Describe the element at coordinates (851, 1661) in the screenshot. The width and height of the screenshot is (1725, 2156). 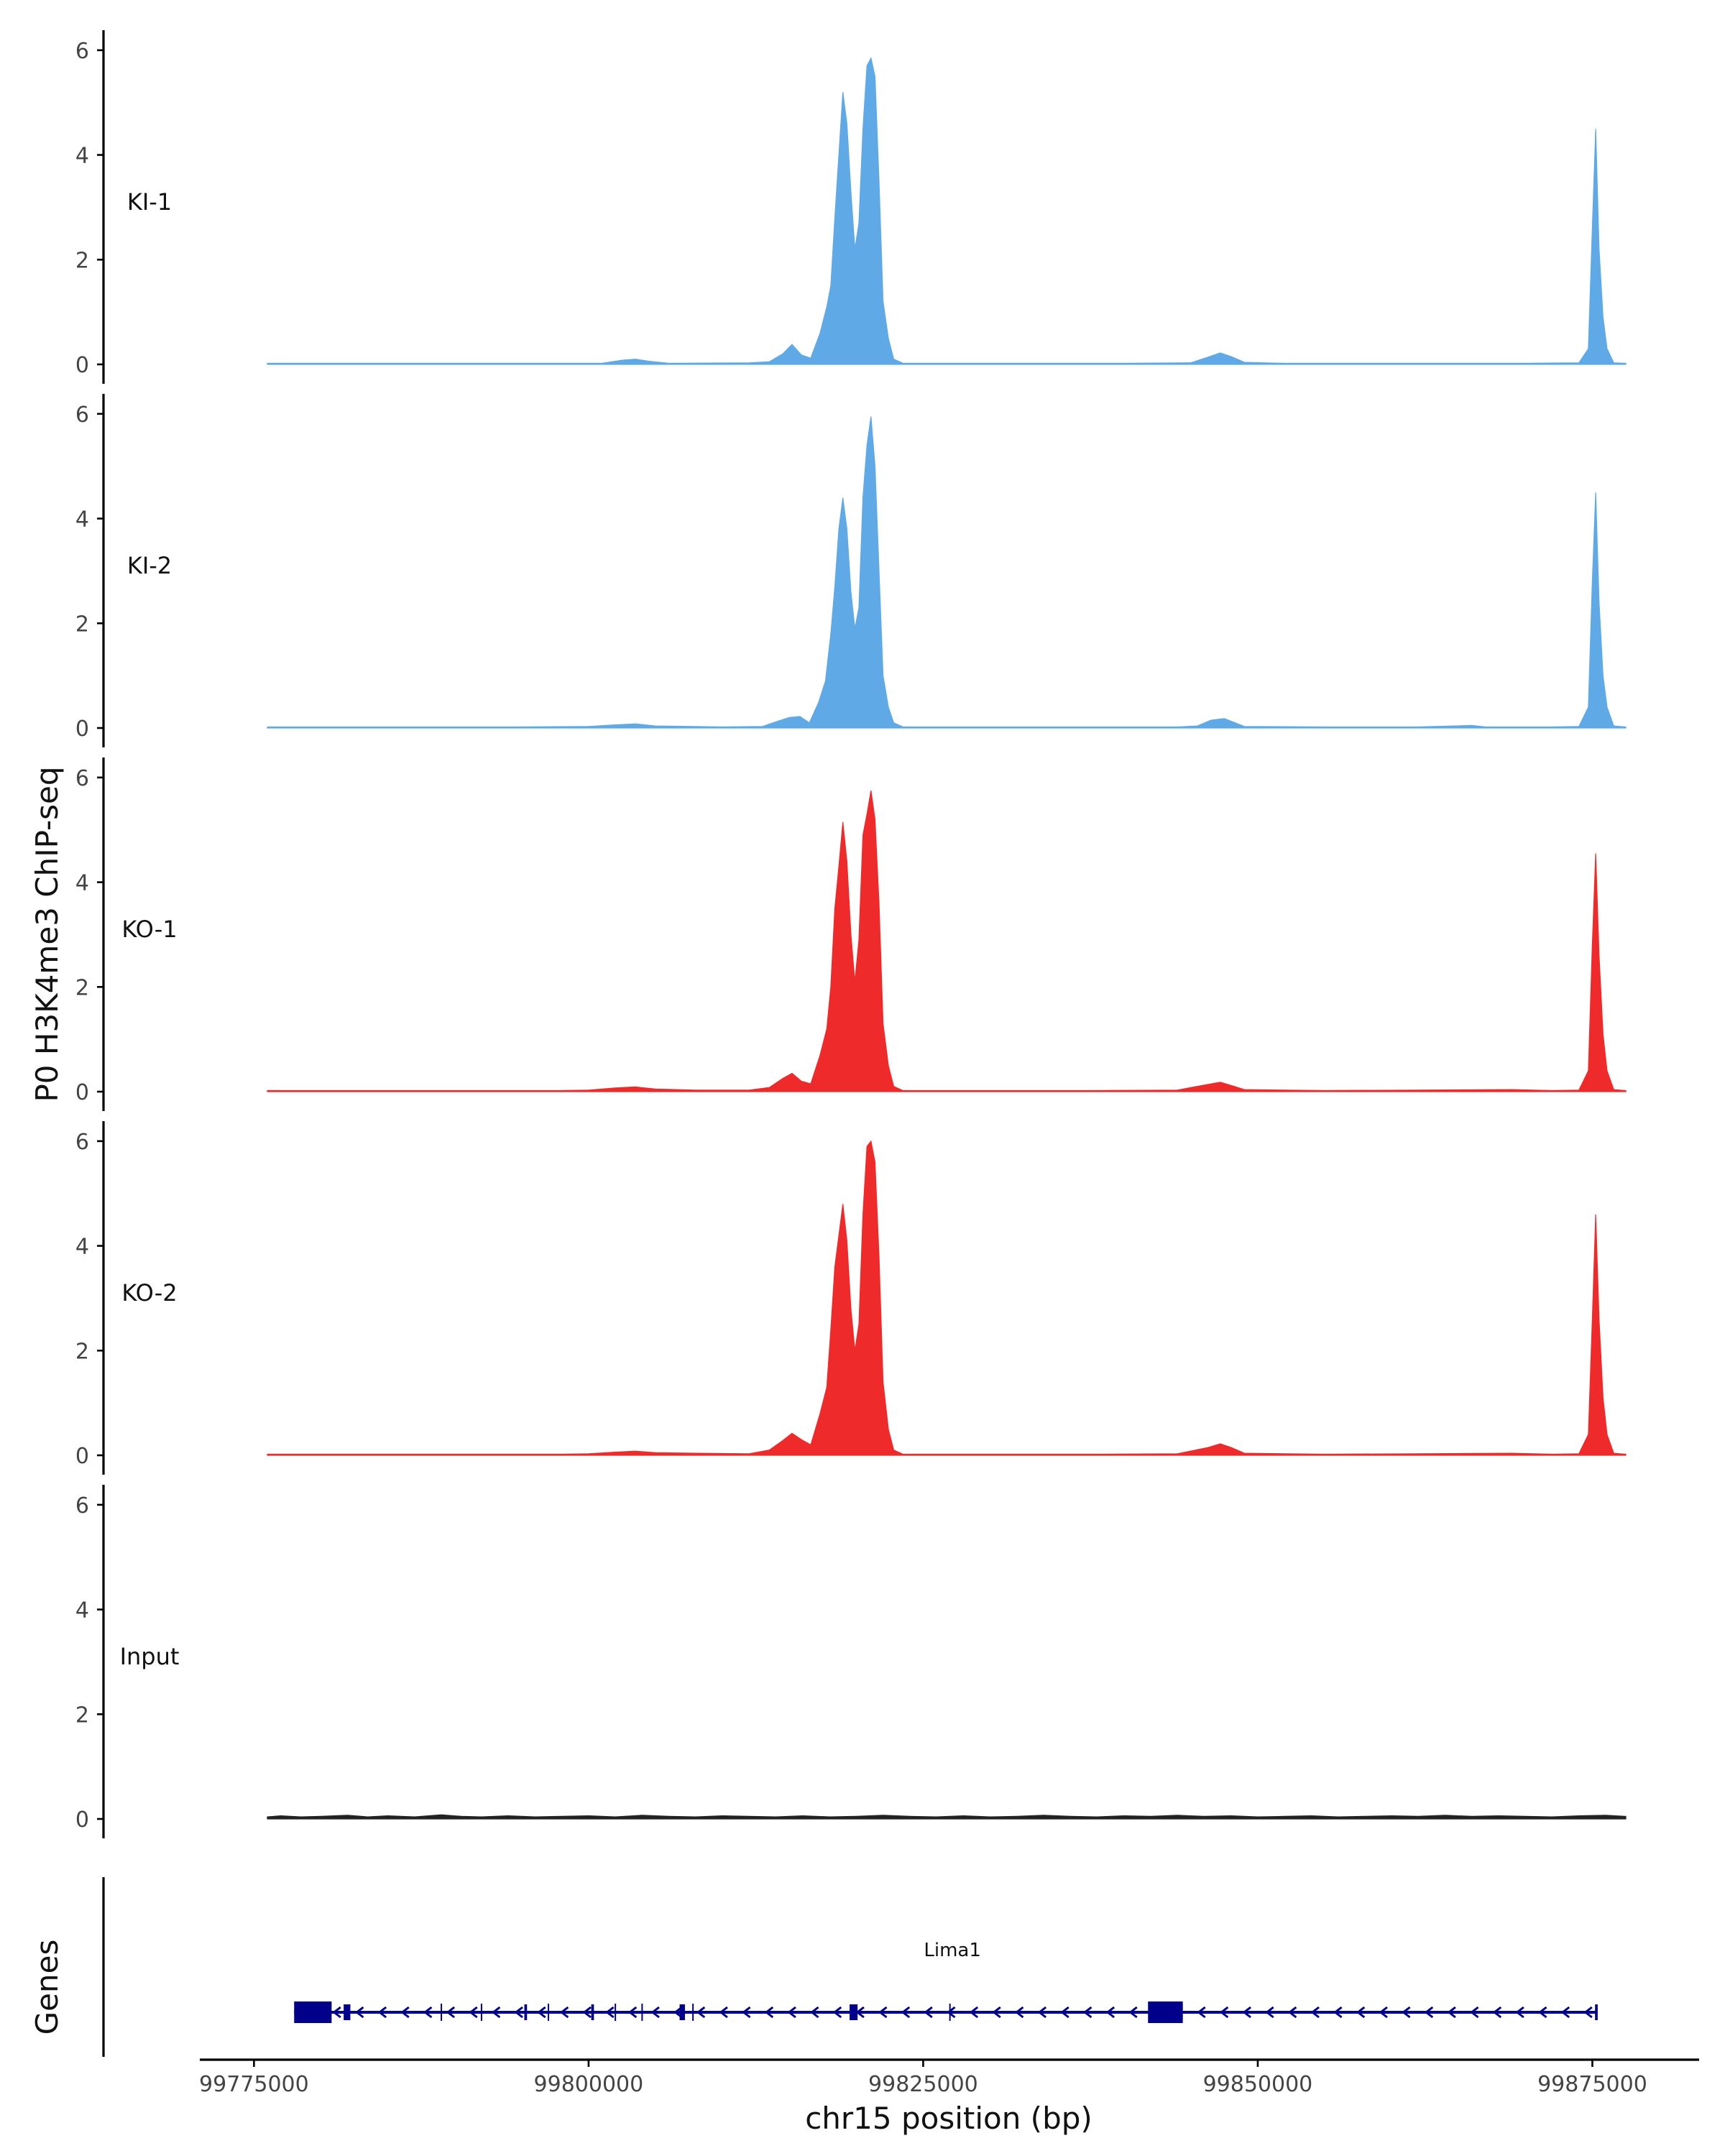
I see `track-input: 0 2 4 6 Input` at that location.